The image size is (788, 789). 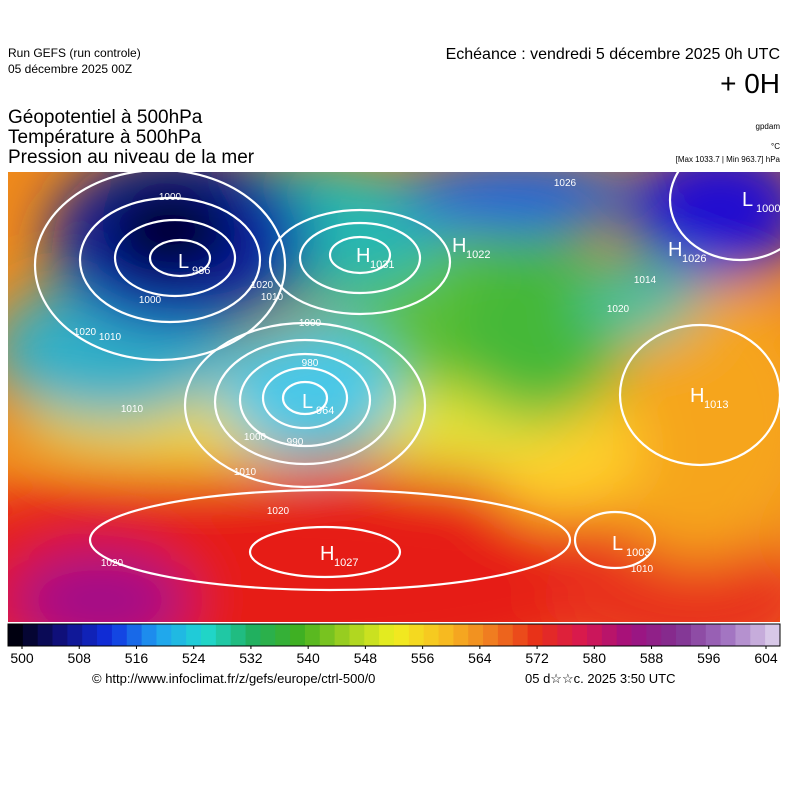 I want to click on colorbar-frame, so click(x=394, y=635).